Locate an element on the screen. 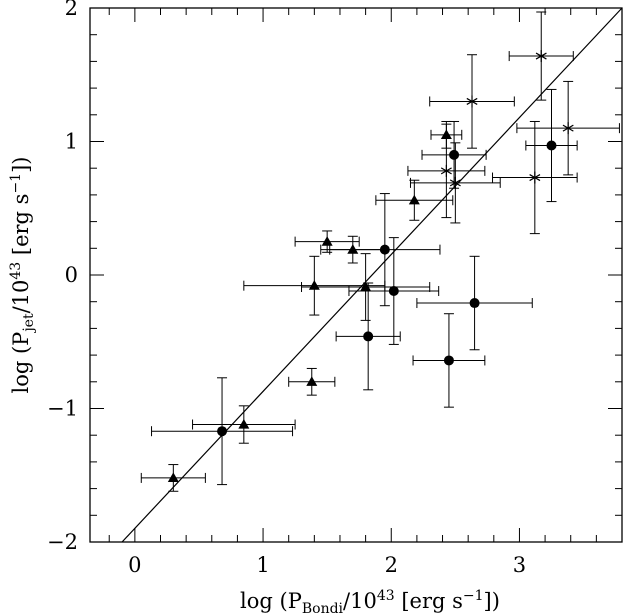 Image resolution: width=623 pixels, height=616 pixels. y-tick-label: −1 is located at coordinates (62, 409).